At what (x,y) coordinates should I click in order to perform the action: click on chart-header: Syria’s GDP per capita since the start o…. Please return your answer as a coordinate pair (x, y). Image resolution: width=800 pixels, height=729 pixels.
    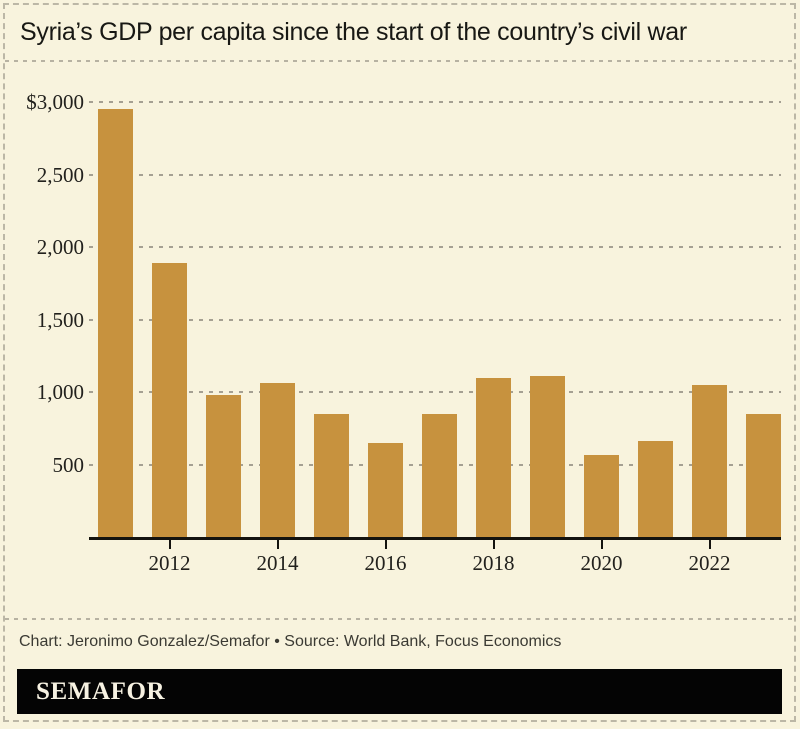
    Looking at the image, I should click on (399, 26).